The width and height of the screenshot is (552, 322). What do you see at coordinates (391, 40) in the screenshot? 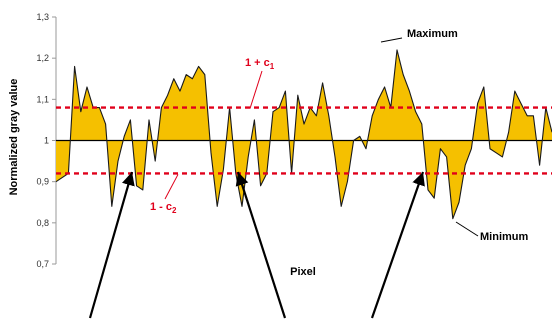
I see `maximum-leader-line` at bounding box center [391, 40].